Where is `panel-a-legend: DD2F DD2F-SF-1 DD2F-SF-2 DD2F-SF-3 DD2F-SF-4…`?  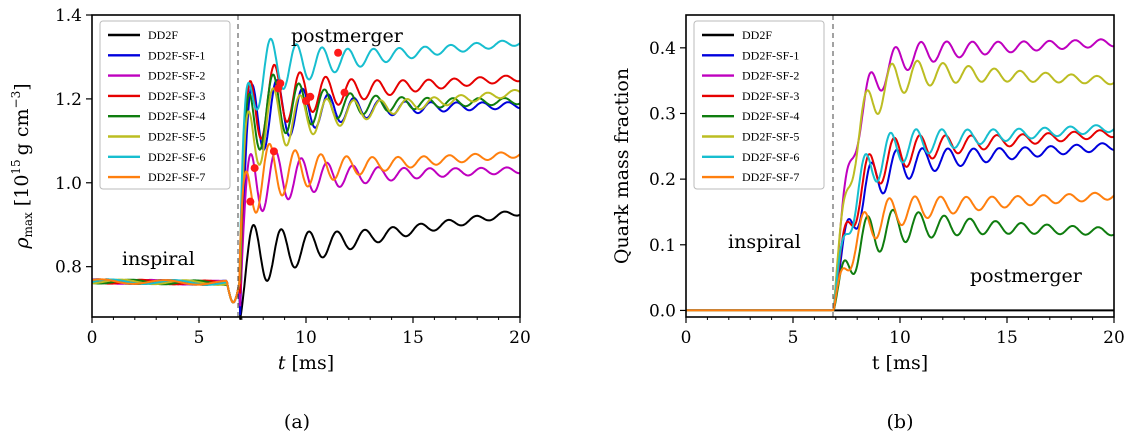
panel-a-legend: DD2F DD2F-SF-1 DD2F-SF-2 DD2F-SF-3 DD2F-SF-4… is located at coordinates (165, 105).